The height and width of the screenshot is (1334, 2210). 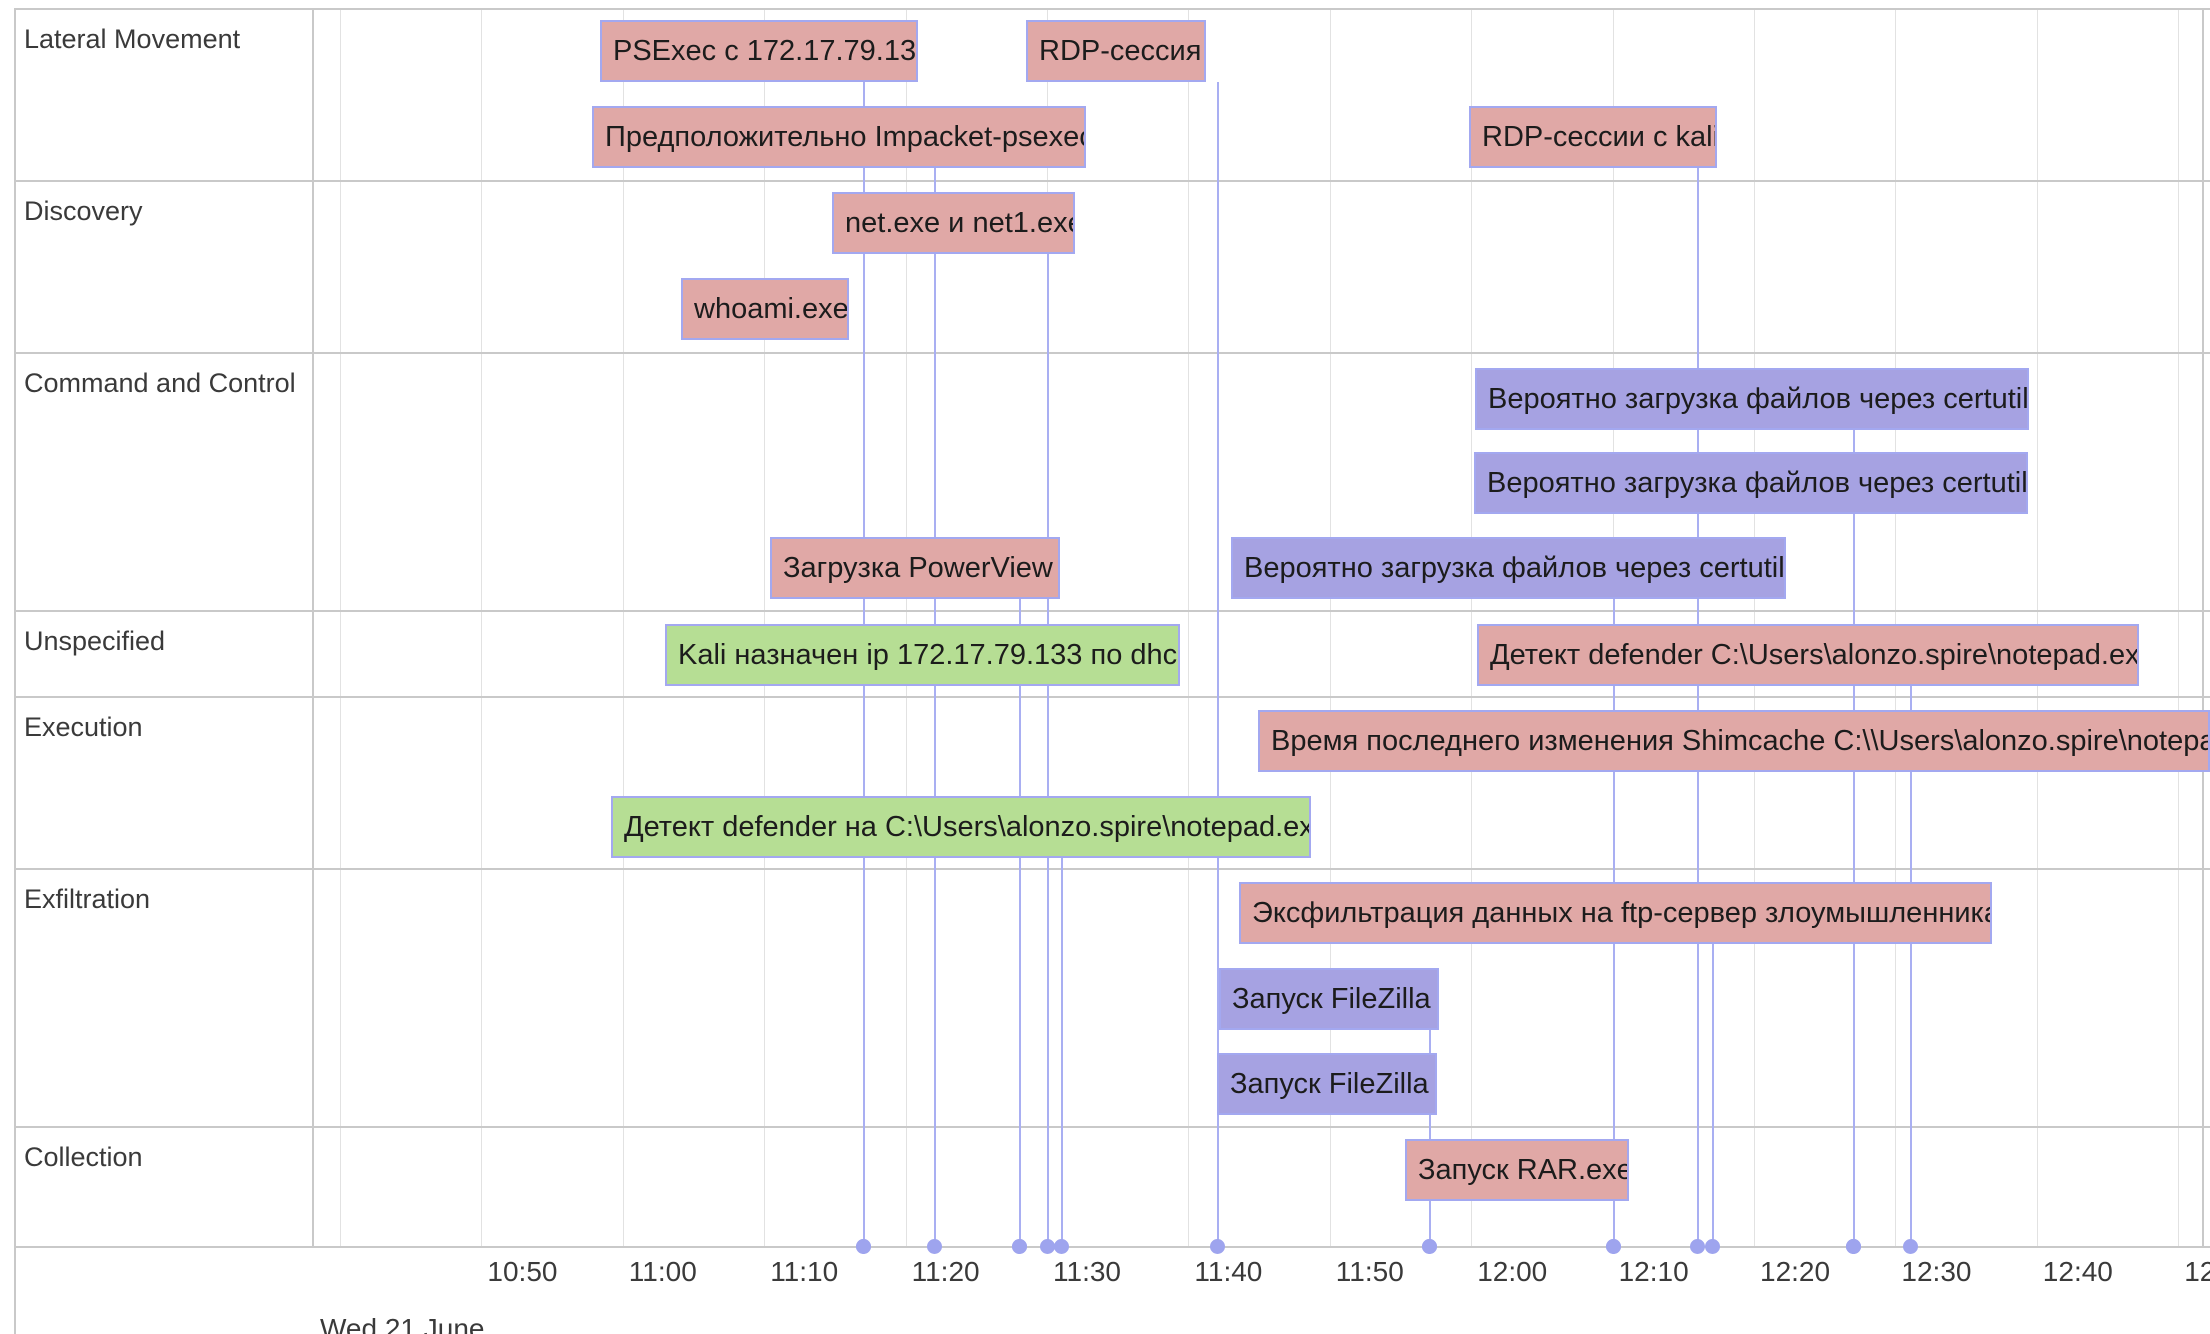 I want to click on timeline-event: RDP-сессия, so click(x=1116, y=51).